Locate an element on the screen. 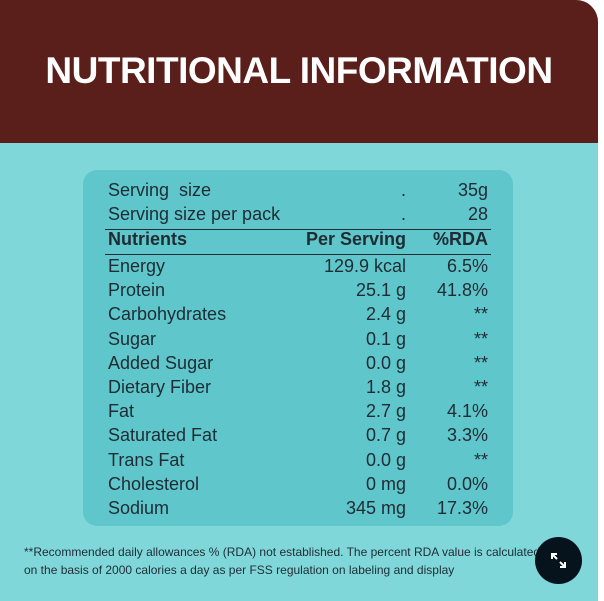 Image resolution: width=604 pixels, height=601 pixels. serving-label: Serving size is located at coordinates (160, 190).